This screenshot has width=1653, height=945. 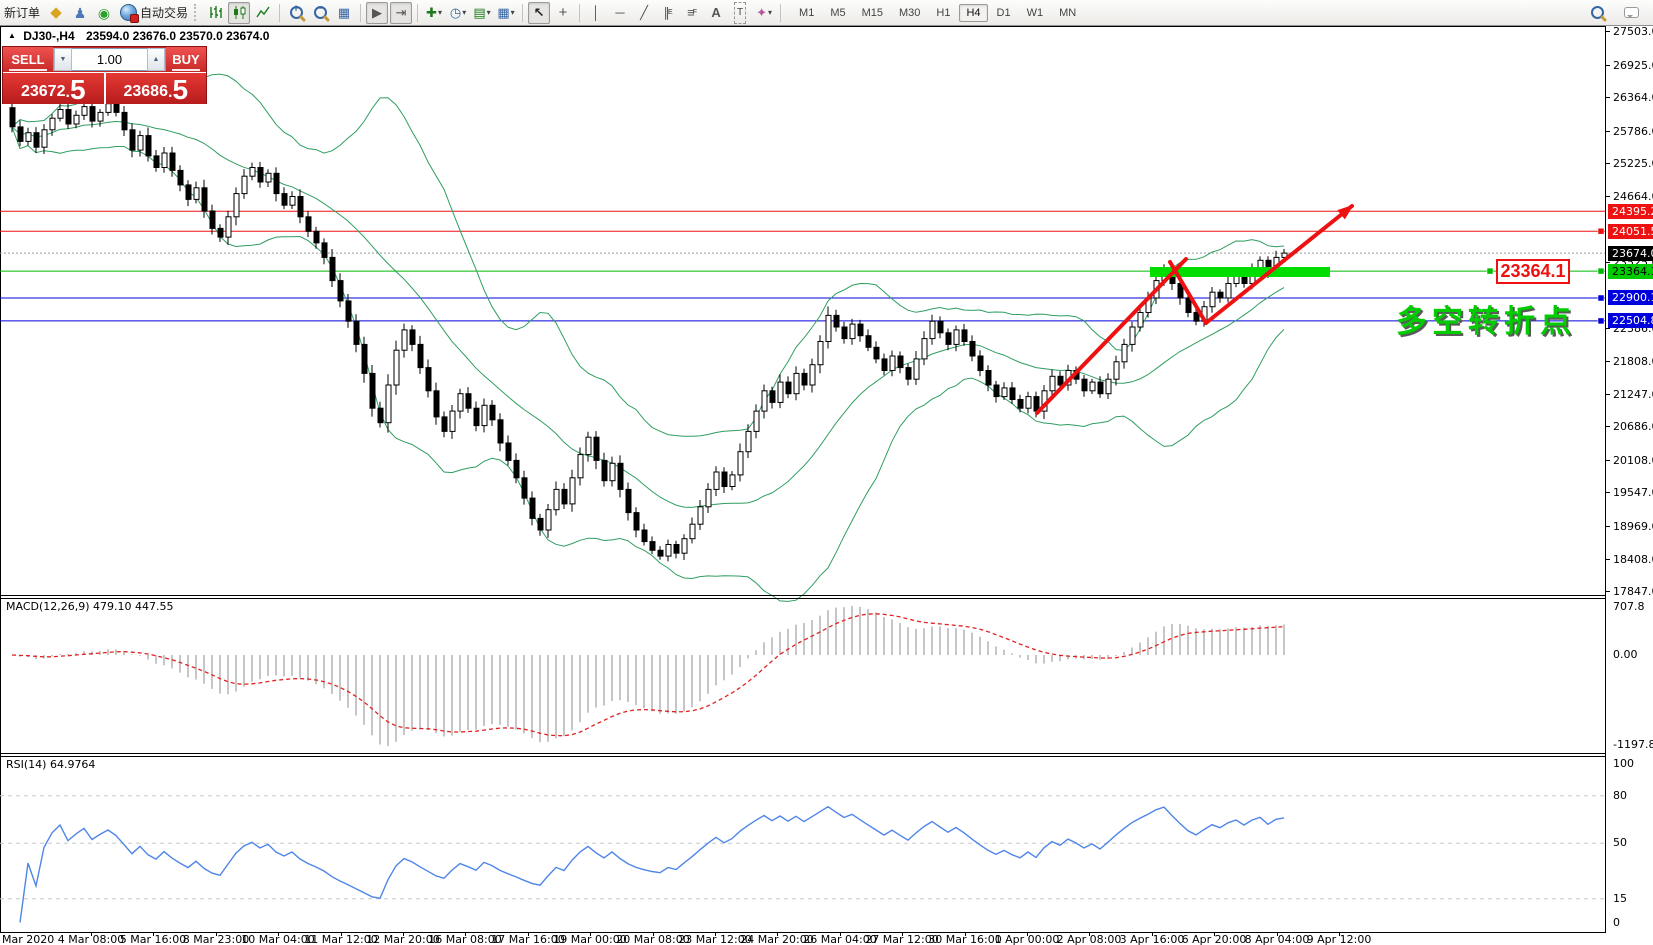 I want to click on vertical-line-icon: │, so click(x=596, y=12).